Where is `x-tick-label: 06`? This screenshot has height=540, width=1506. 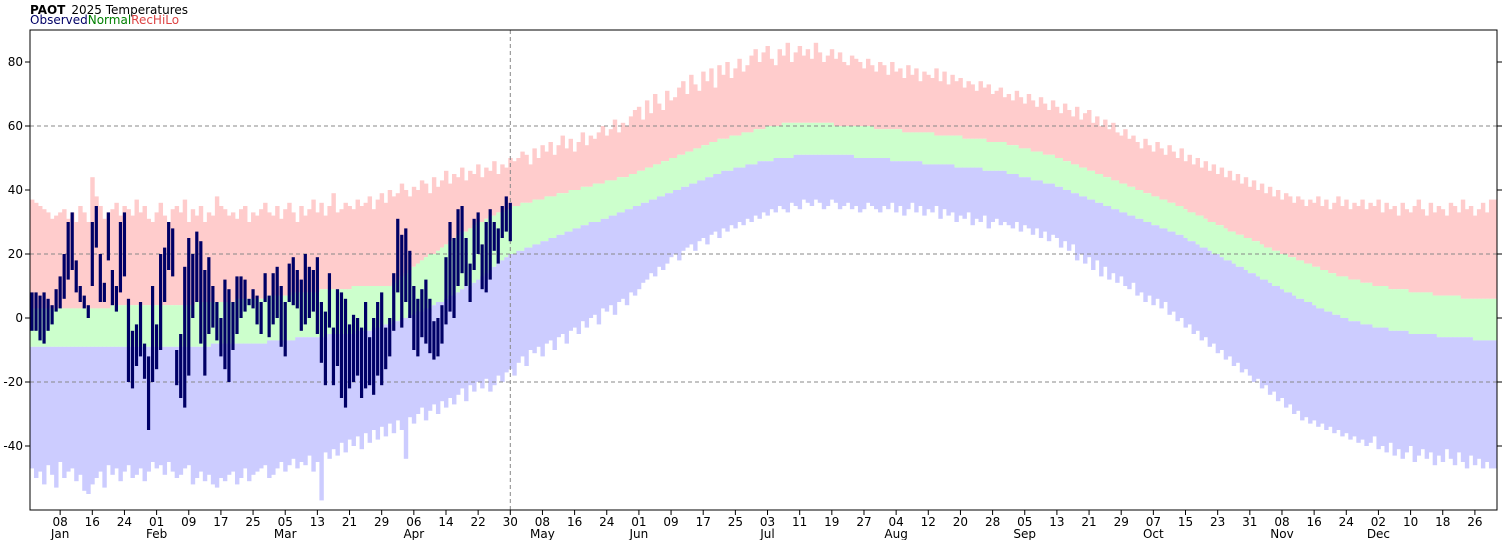
x-tick-label: 06 is located at coordinates (413, 522).